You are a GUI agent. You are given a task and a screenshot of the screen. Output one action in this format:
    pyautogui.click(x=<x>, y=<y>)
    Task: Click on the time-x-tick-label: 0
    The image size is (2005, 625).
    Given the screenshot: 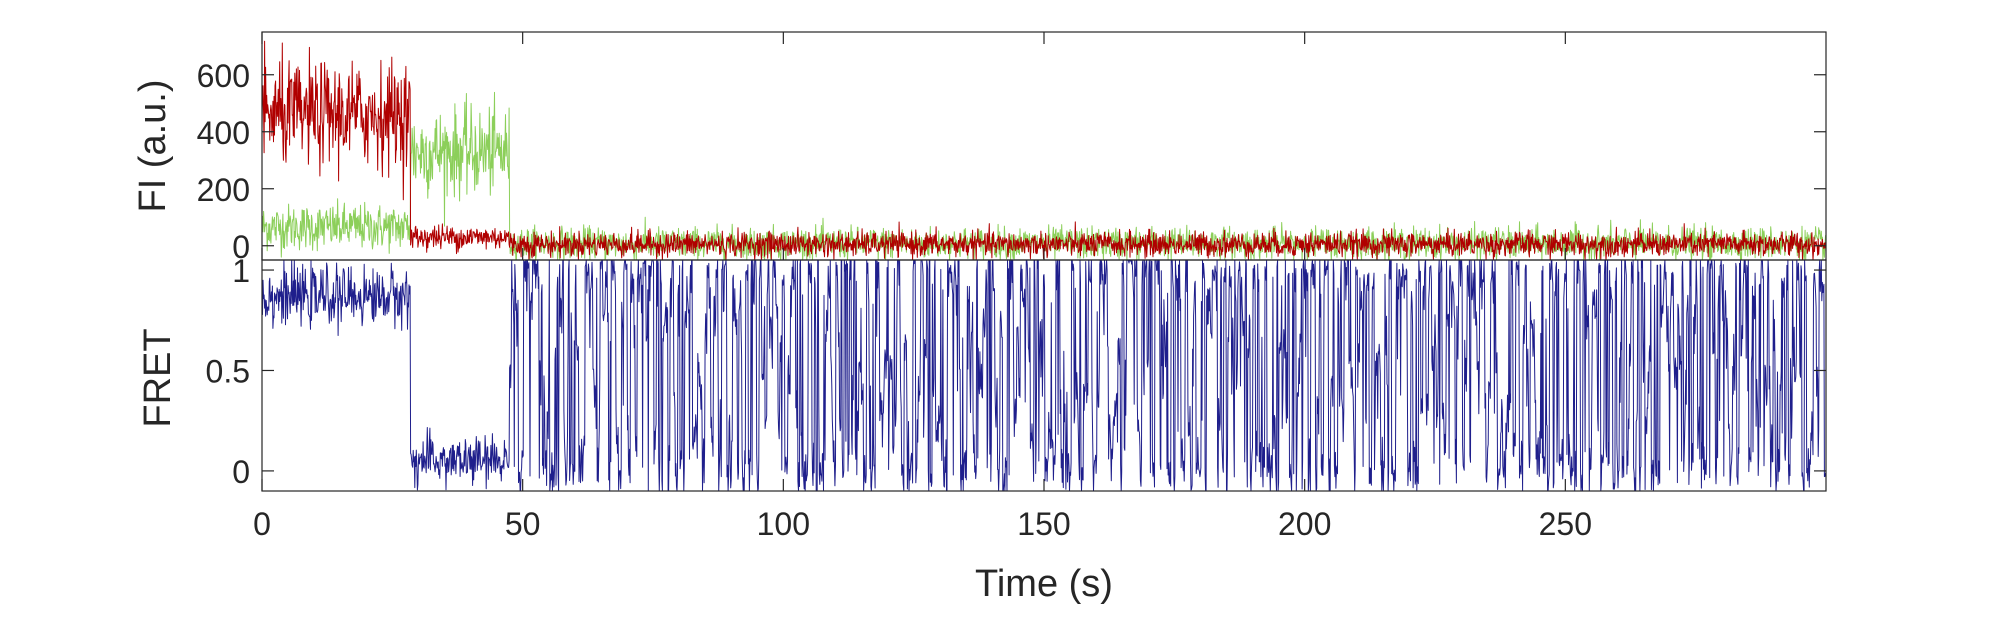 What is the action you would take?
    pyautogui.click(x=262, y=524)
    